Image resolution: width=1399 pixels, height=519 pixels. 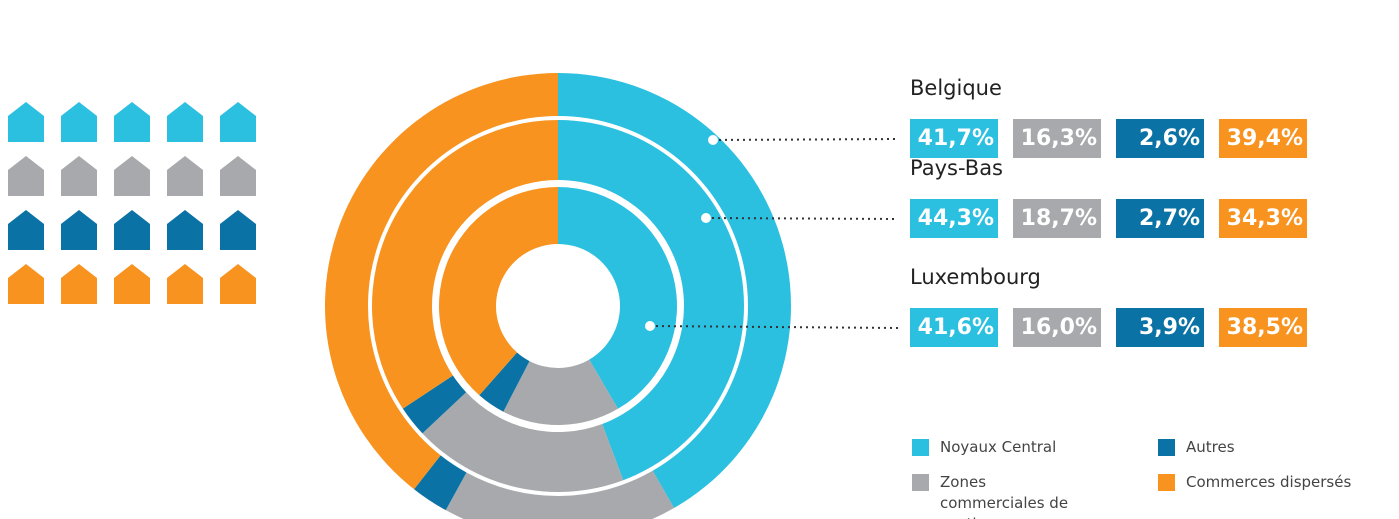 What do you see at coordinates (954, 138) in the screenshot?
I see `value-box: 41,7%` at bounding box center [954, 138].